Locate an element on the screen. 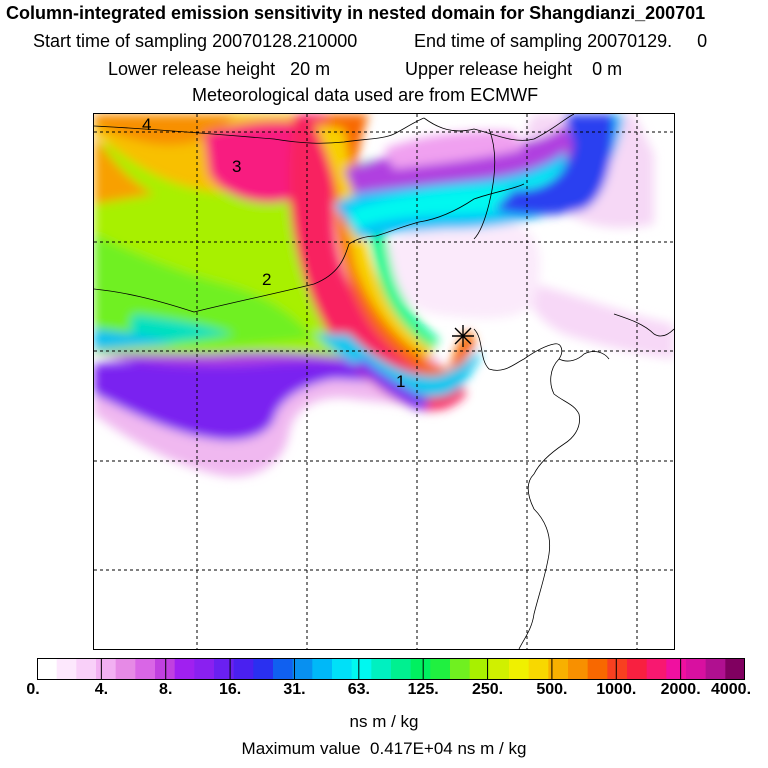 The width and height of the screenshot is (768, 768). contour-label-4: 4 is located at coordinates (146, 124).